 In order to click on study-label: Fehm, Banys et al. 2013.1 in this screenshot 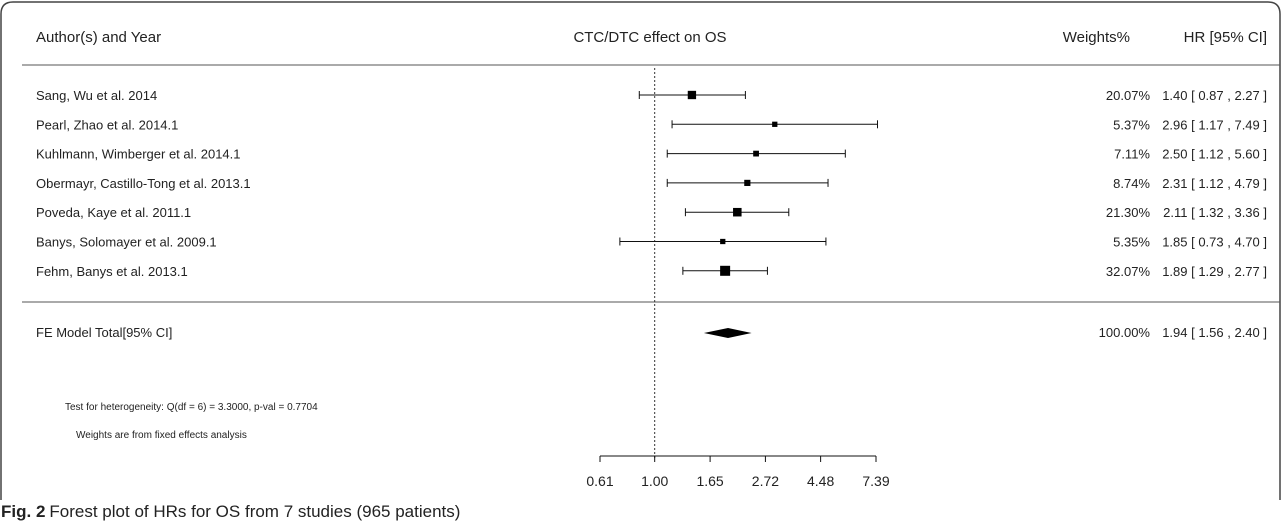, I will do `click(112, 271)`.